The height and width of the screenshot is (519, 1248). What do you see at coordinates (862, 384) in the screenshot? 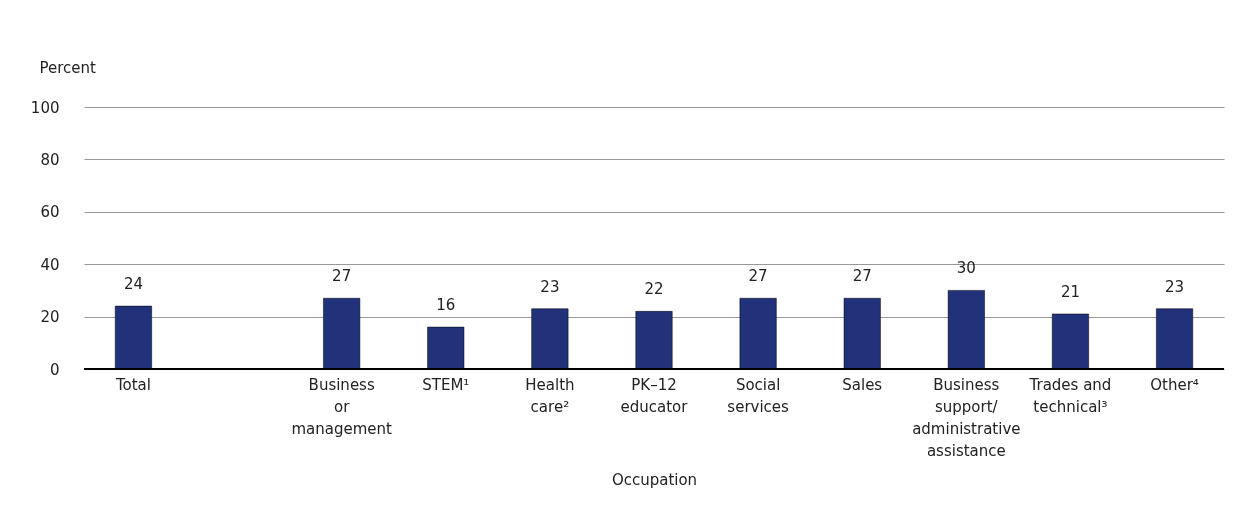
I see `x-tick-label: Sales` at bounding box center [862, 384].